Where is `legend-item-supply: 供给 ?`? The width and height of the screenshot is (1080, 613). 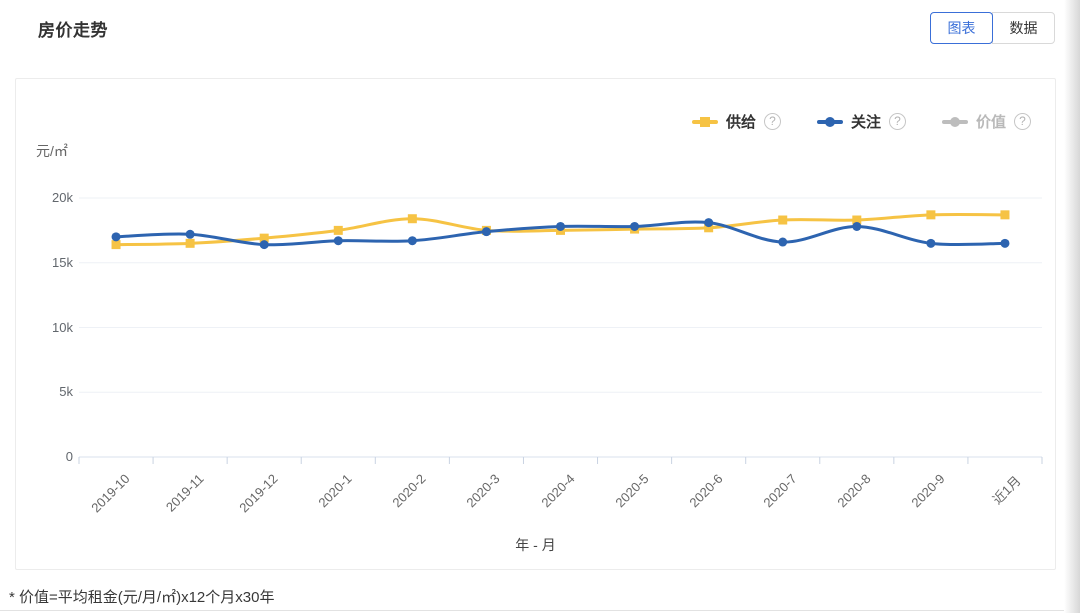
legend-item-supply: 供给 ? is located at coordinates (736, 121).